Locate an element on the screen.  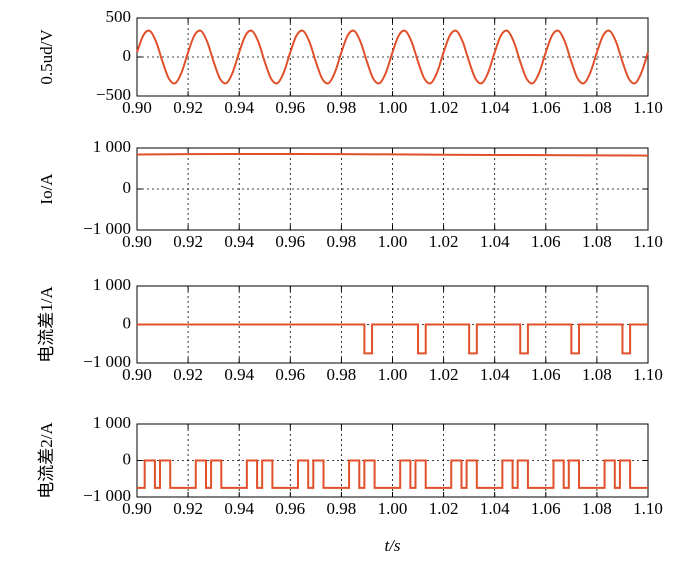
x-axis-label: t/s is located at coordinates (392, 545).